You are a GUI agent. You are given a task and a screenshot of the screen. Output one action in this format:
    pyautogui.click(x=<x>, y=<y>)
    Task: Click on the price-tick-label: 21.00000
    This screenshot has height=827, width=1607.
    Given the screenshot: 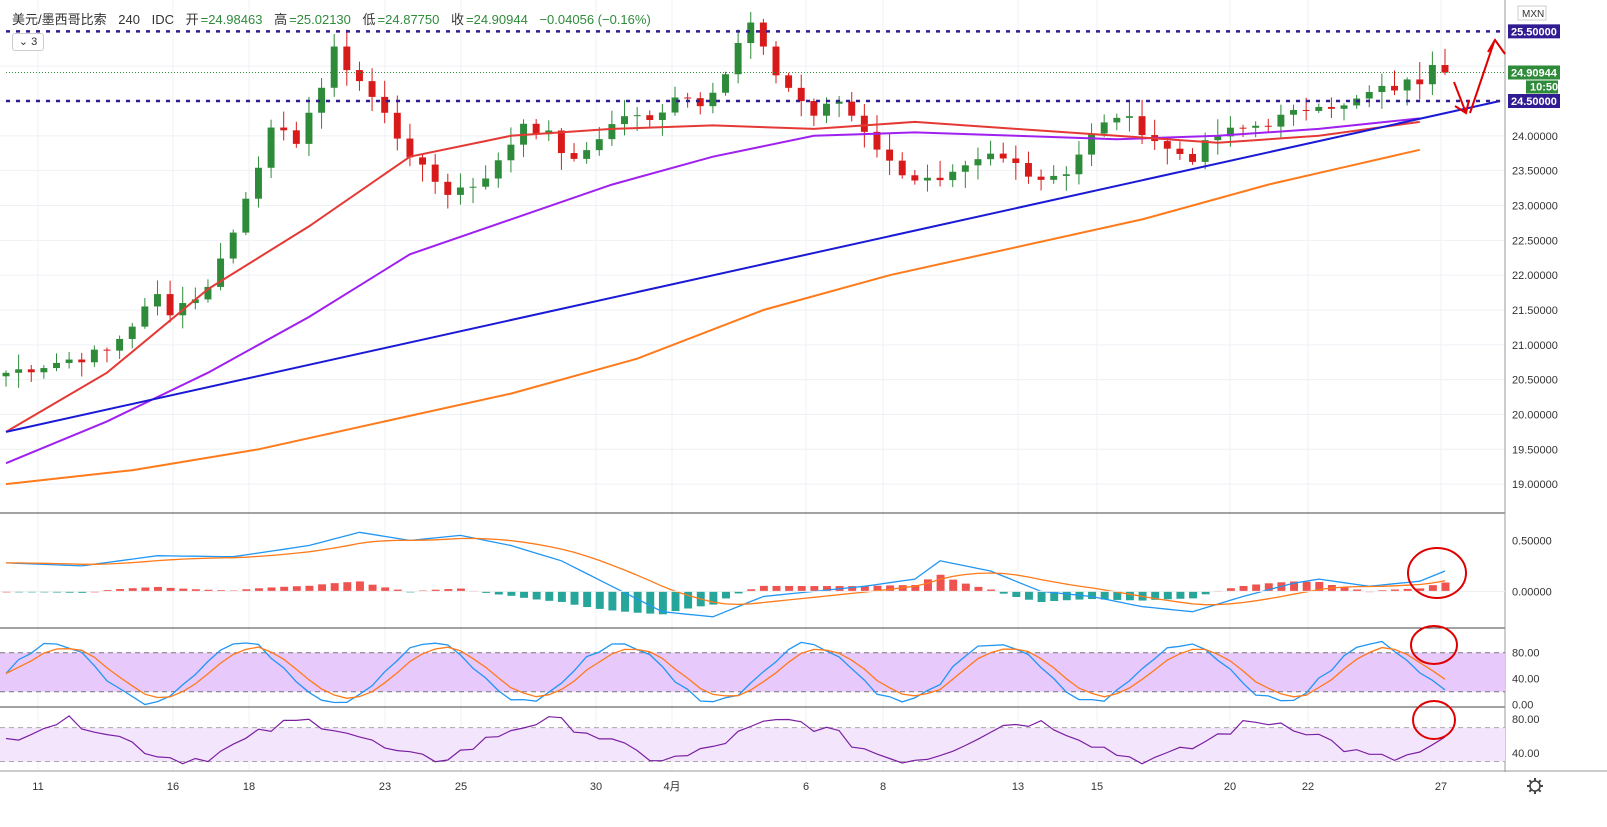 What is the action you would take?
    pyautogui.click(x=1535, y=346)
    